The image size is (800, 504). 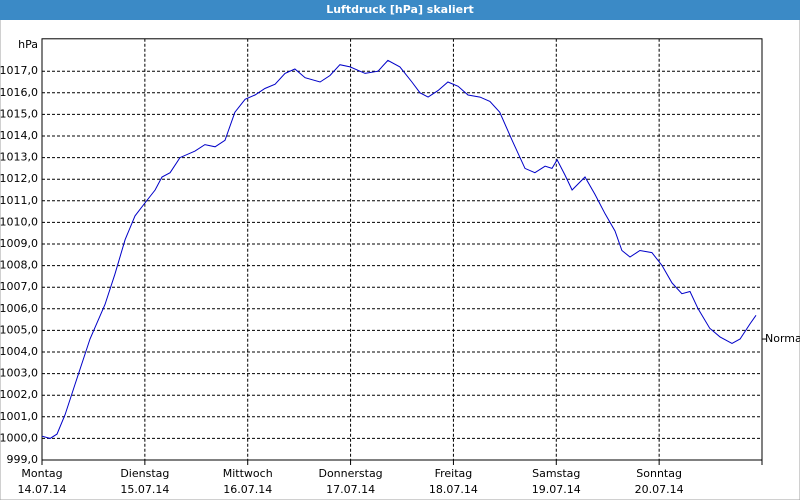 I want to click on x-tick-sublabel: 17.07.14, so click(x=350, y=489).